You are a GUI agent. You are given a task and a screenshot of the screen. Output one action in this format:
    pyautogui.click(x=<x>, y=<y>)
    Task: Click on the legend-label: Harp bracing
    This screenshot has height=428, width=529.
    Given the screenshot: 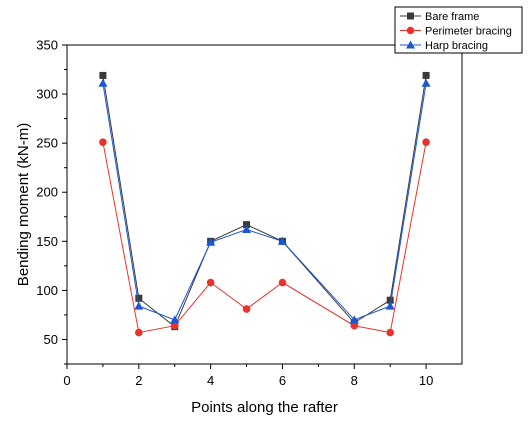 What is the action you would take?
    pyautogui.click(x=456, y=46)
    